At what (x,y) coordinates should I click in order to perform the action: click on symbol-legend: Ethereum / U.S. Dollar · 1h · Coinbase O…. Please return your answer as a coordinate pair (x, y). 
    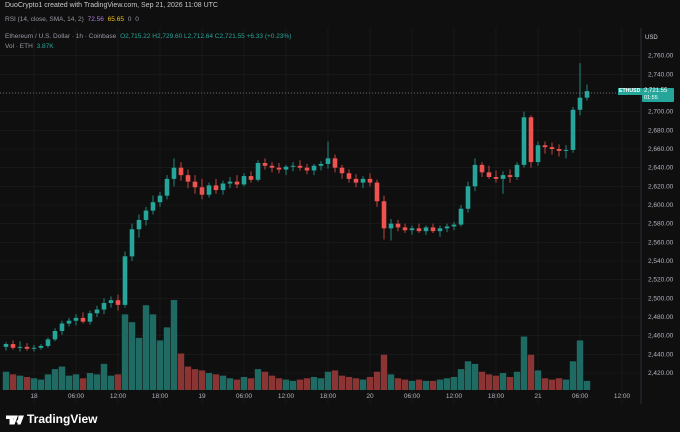
    Looking at the image, I should click on (149, 36).